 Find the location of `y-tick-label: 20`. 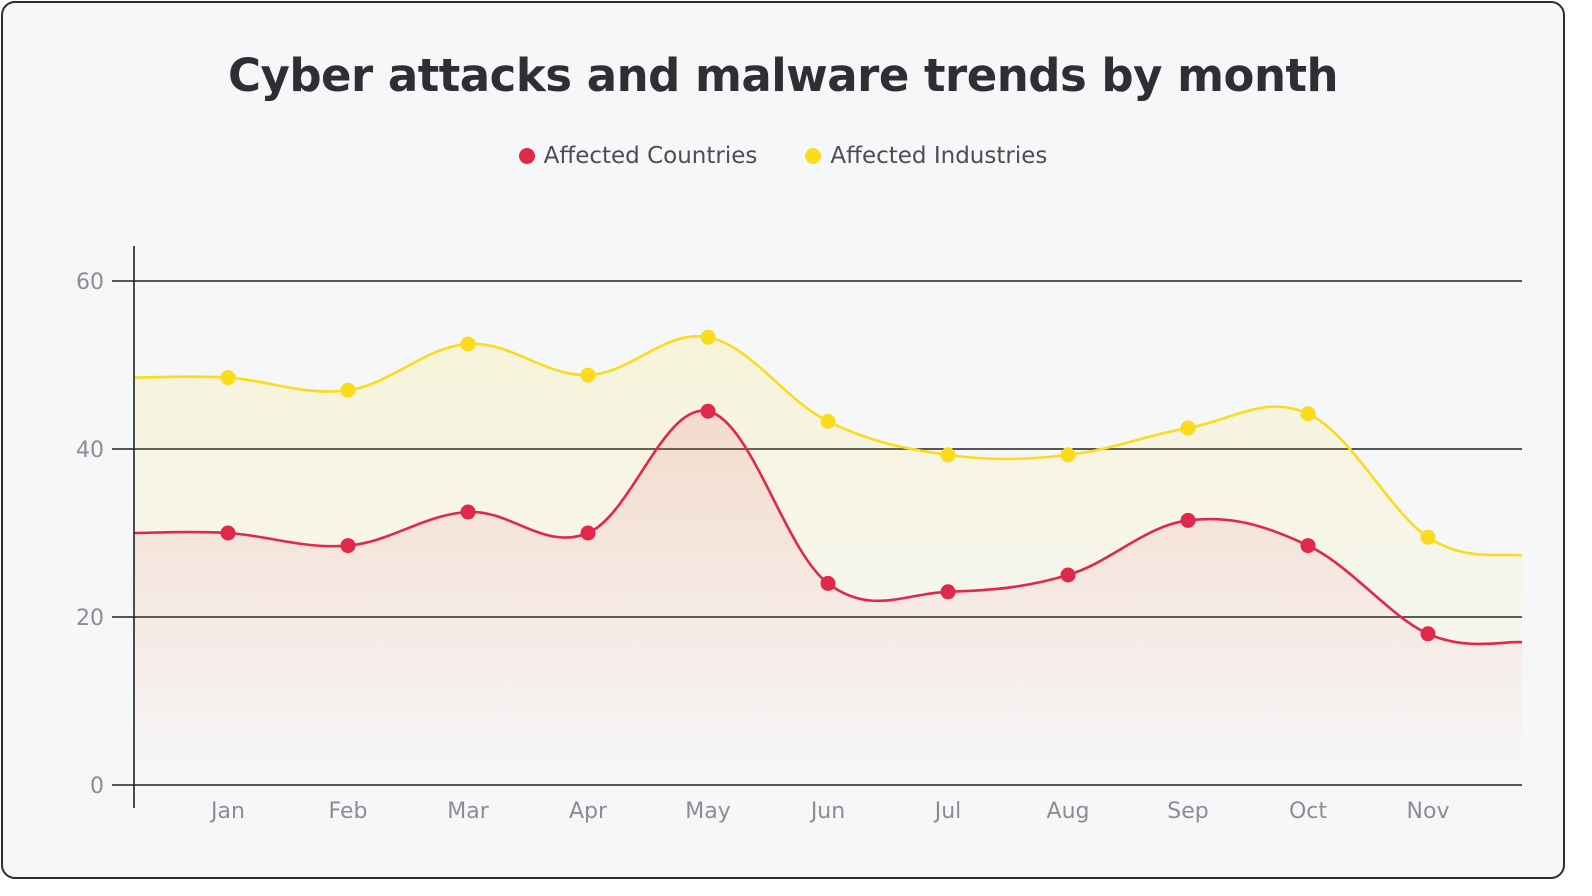

y-tick-label: 20 is located at coordinates (90, 618).